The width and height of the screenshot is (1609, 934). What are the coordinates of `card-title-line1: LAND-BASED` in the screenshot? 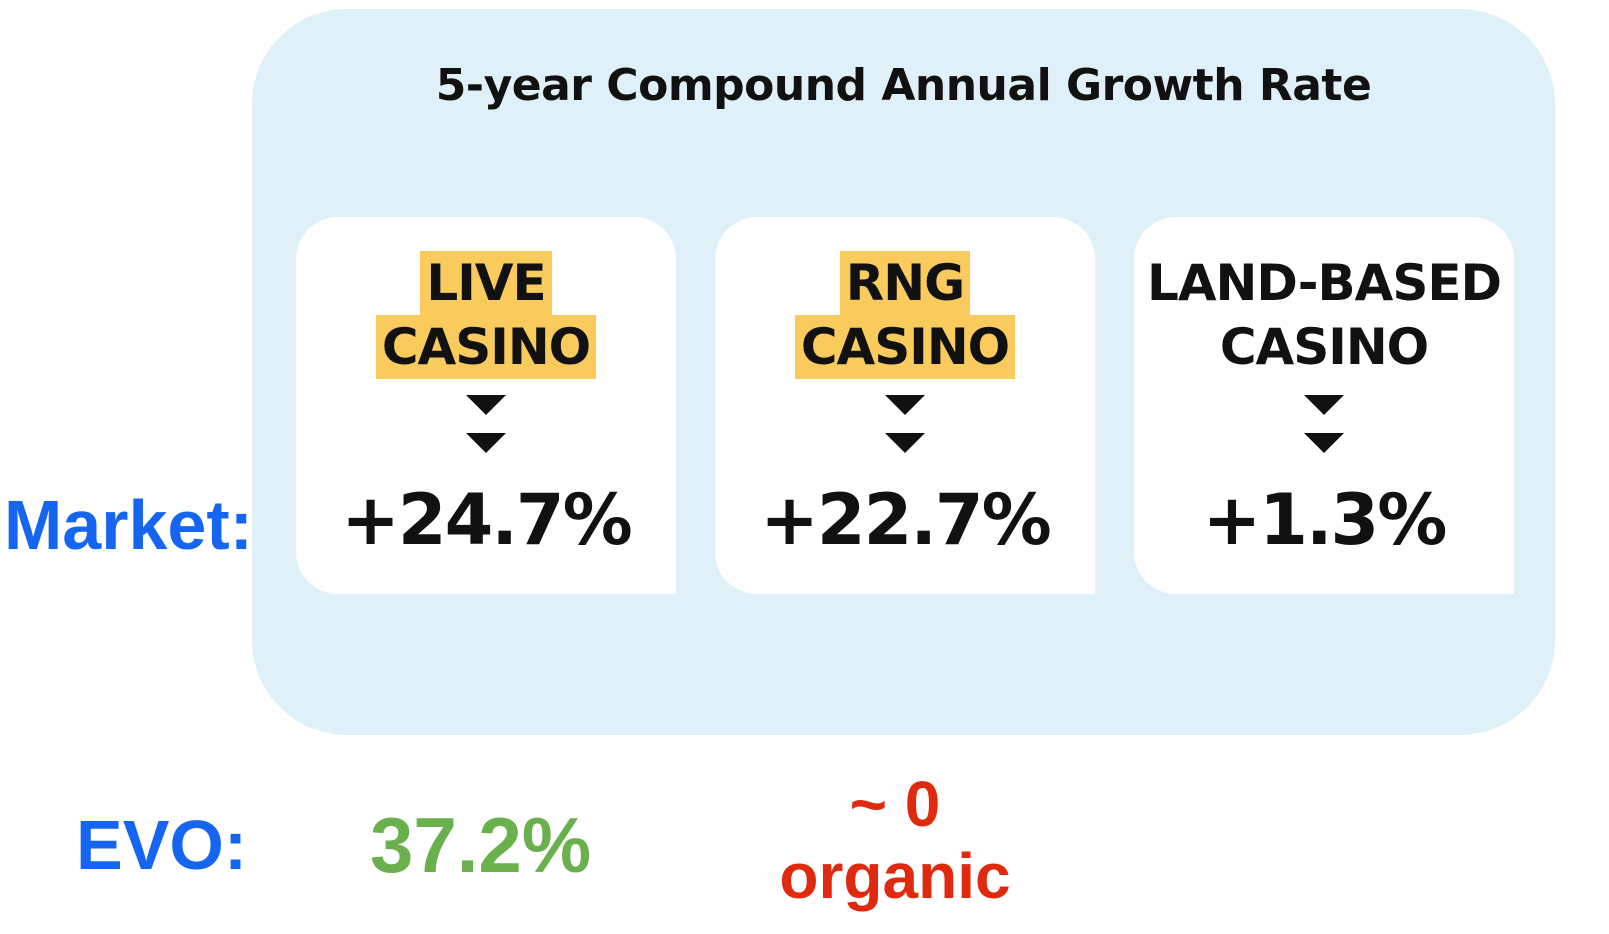 It's located at (1324, 283).